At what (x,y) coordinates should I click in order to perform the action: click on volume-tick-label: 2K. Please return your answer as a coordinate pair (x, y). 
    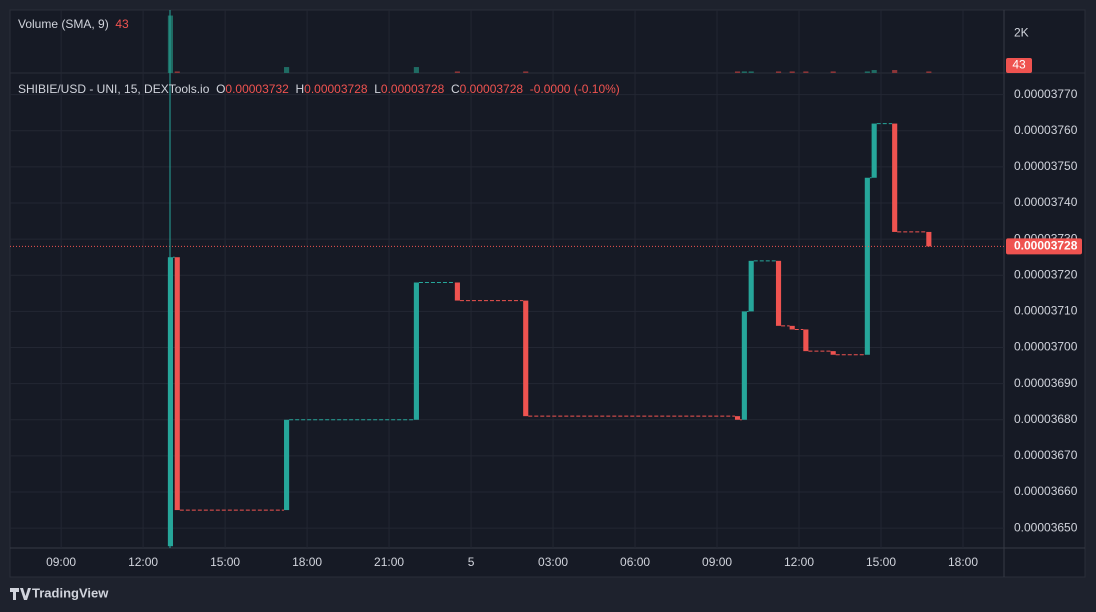
    Looking at the image, I should click on (1021, 33).